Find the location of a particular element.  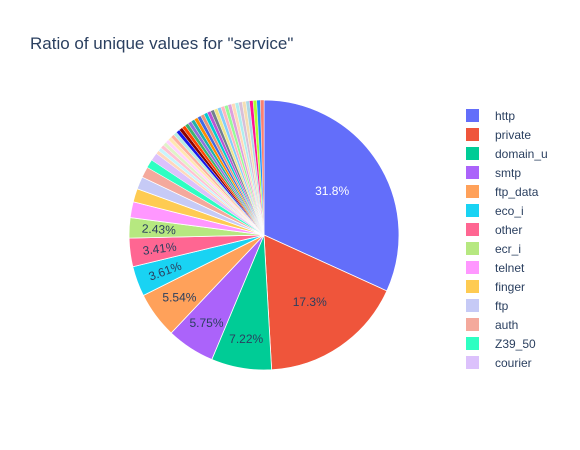

legend-label: http is located at coordinates (505, 115).